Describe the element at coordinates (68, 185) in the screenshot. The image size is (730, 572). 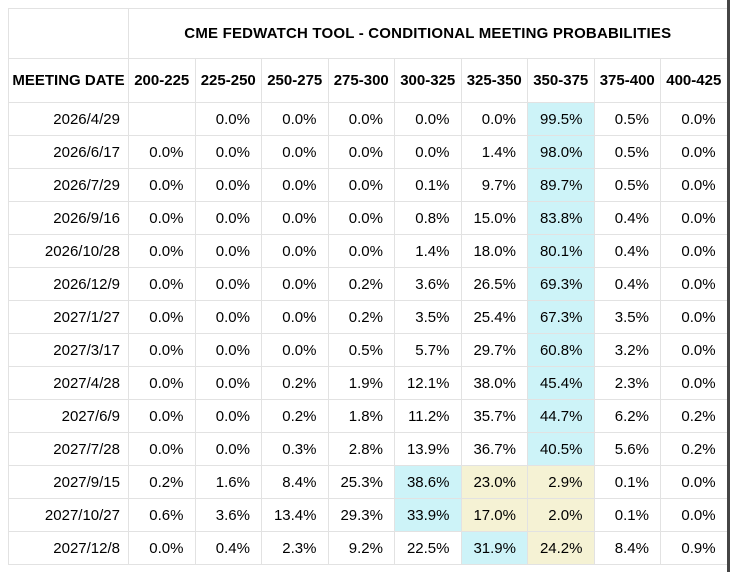
I see `meeting-date-cell: 2026/7/29` at that location.